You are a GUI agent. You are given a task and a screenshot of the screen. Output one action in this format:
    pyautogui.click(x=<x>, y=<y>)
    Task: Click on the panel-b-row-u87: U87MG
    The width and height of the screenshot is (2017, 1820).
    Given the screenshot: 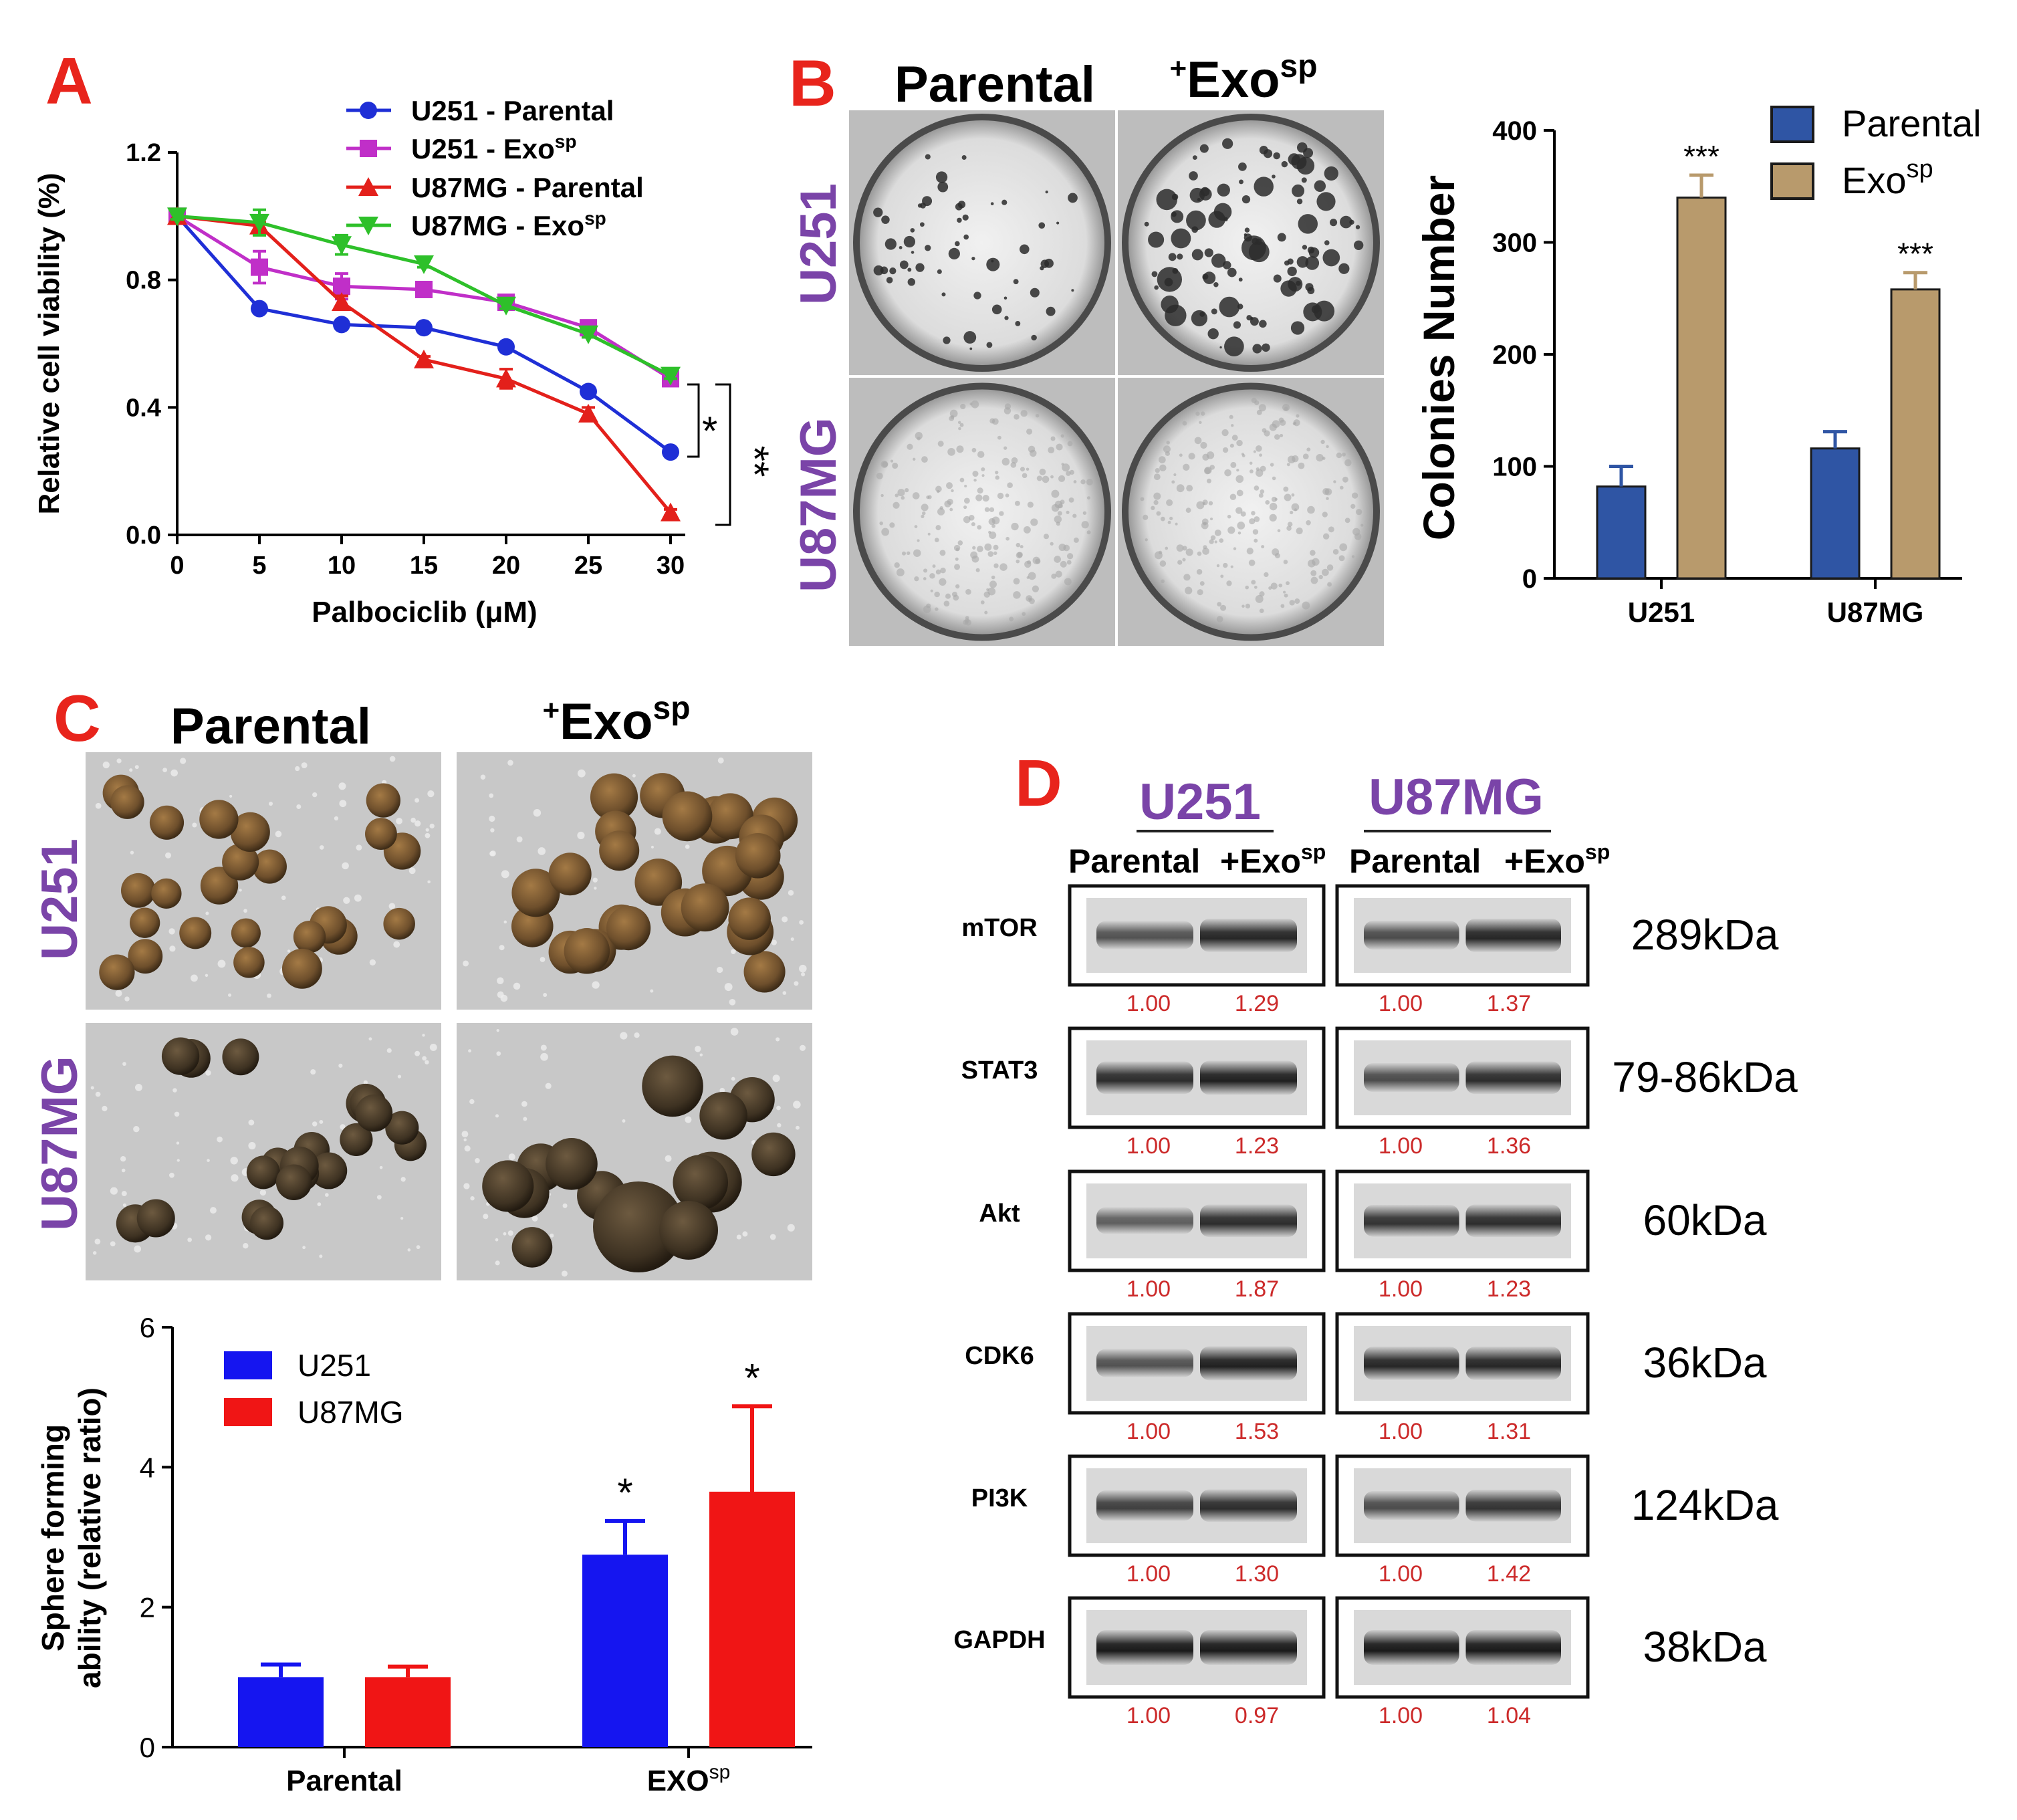 What is the action you would take?
    pyautogui.click(x=818, y=504)
    